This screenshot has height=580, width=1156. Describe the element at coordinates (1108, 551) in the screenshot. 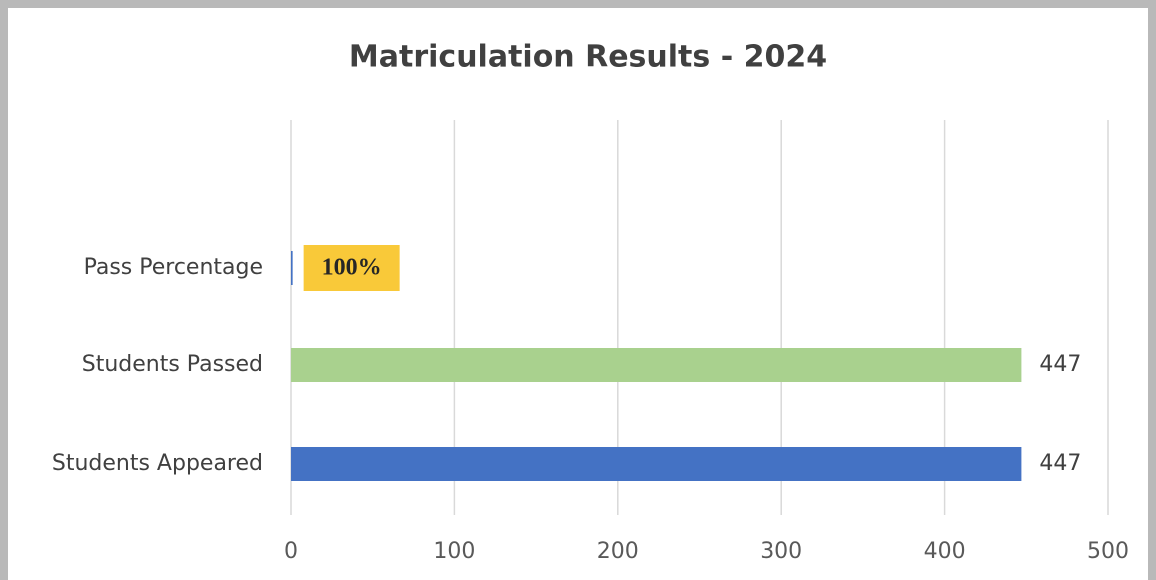

I see `x-tick-label: 500` at that location.